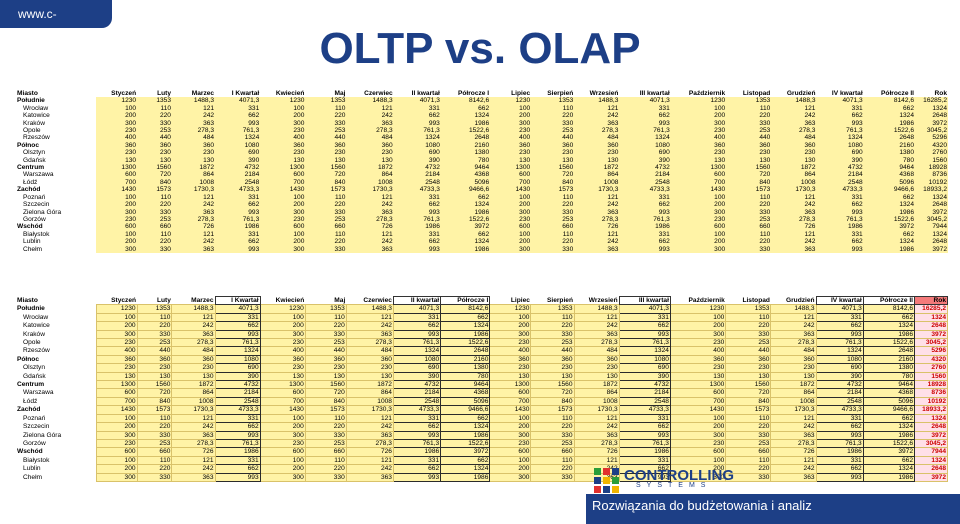  I want to click on value-cell: 1008, so click(193, 182).